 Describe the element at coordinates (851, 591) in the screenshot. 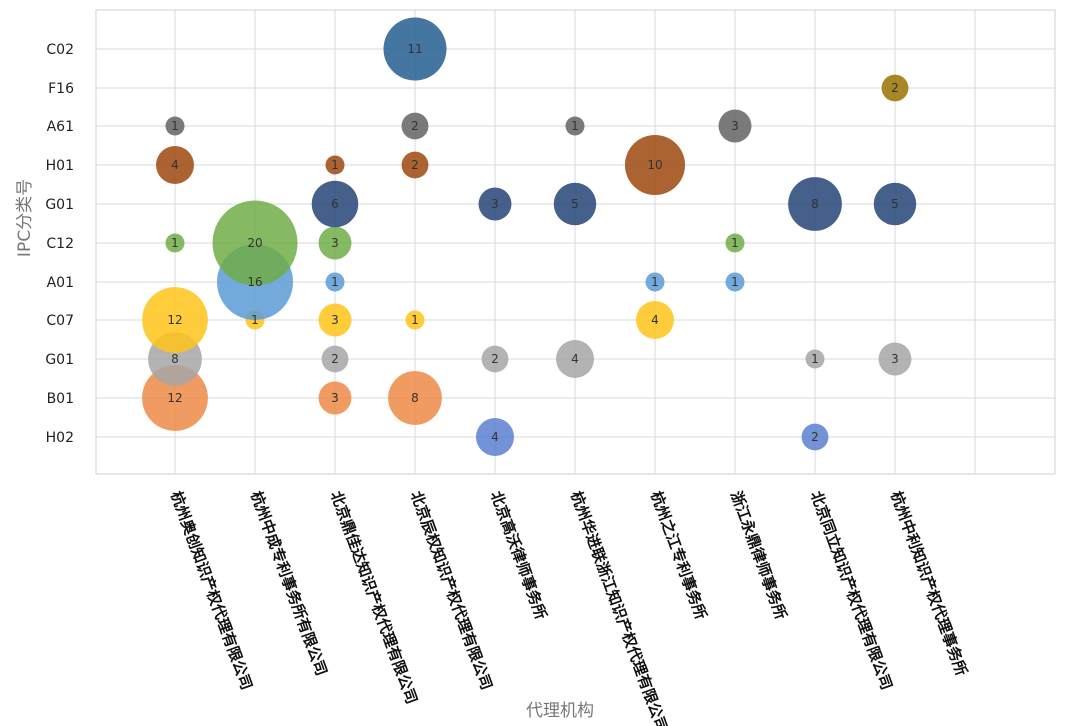

I see `x-tick-label: 北京同立知识产权代理有限公司` at that location.